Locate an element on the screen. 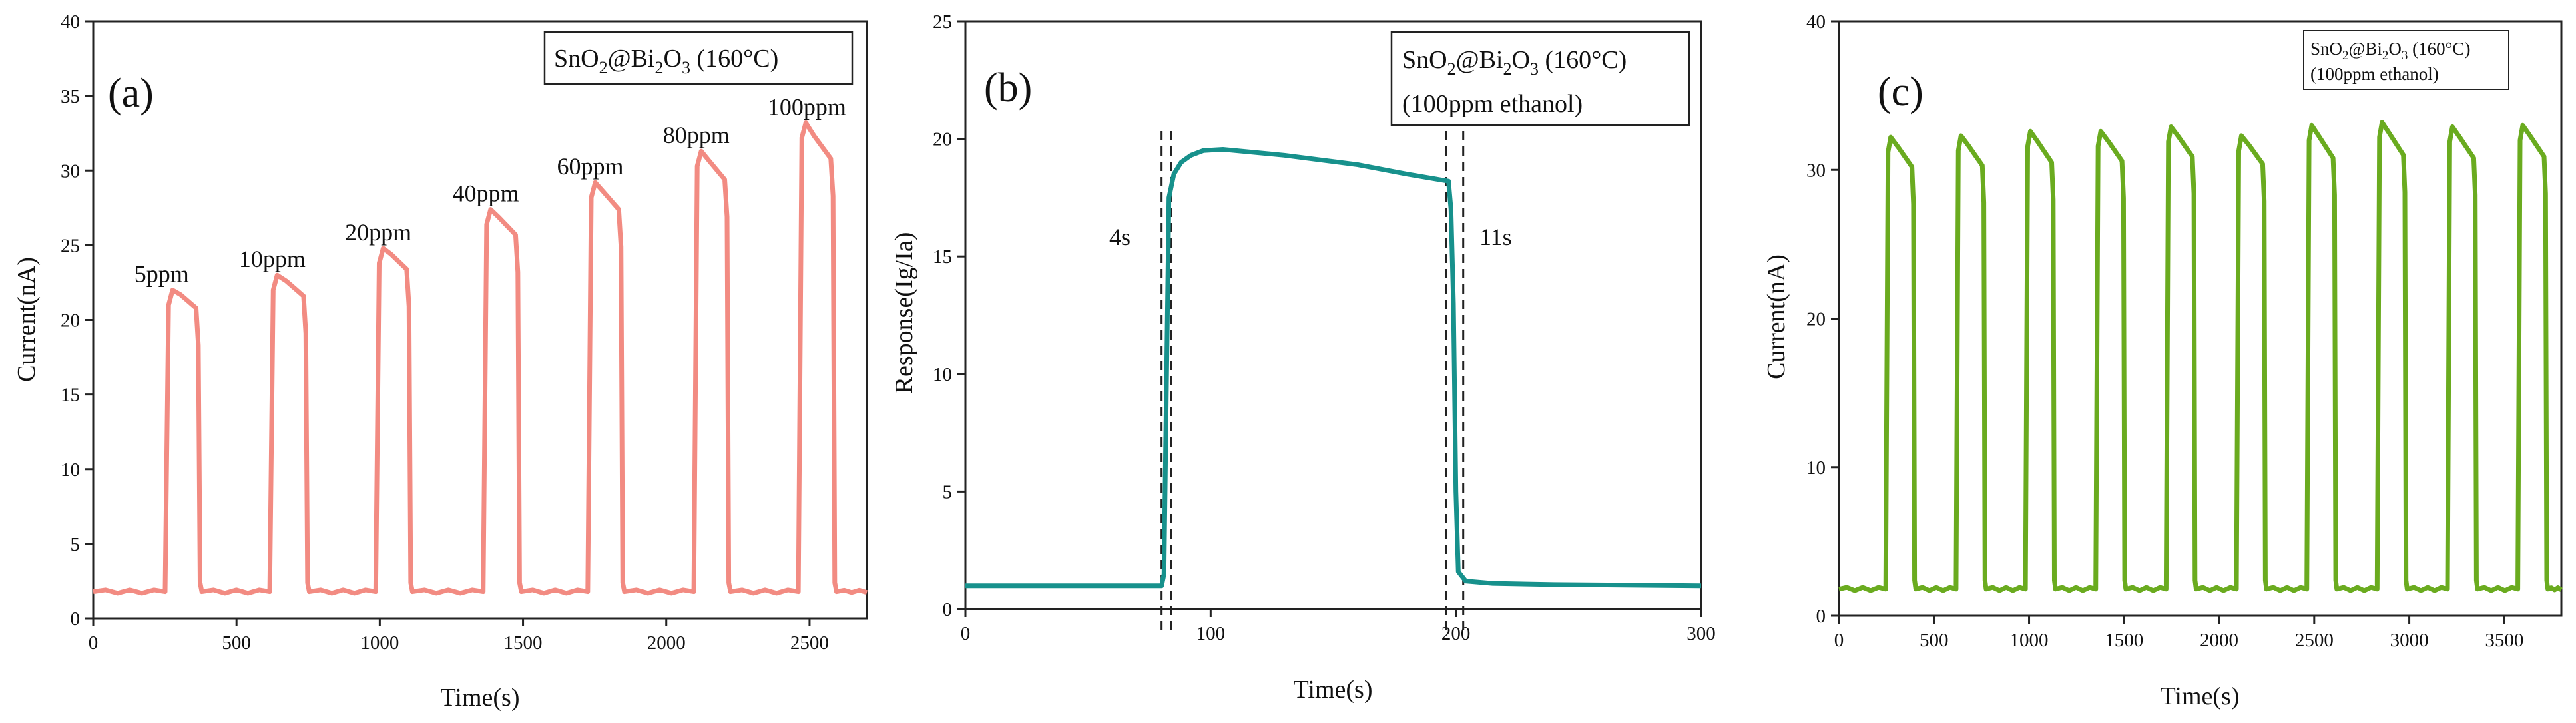  panel-a-xtick-label-2: 1000 is located at coordinates (380, 643).